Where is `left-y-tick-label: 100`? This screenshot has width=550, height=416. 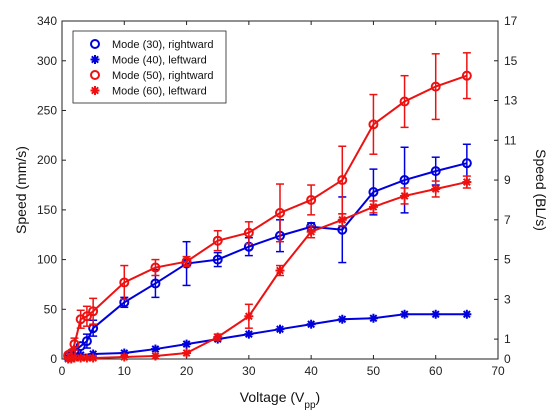 left-y-tick-label: 100 is located at coordinates (47, 260).